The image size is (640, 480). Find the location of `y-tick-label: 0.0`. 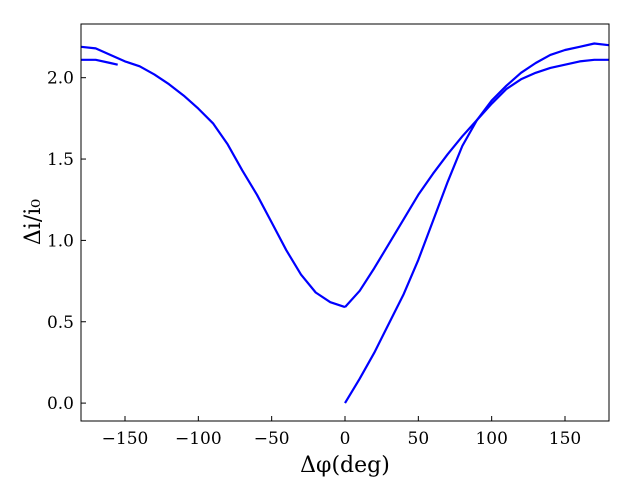

y-tick-label: 0.0 is located at coordinates (60, 404).